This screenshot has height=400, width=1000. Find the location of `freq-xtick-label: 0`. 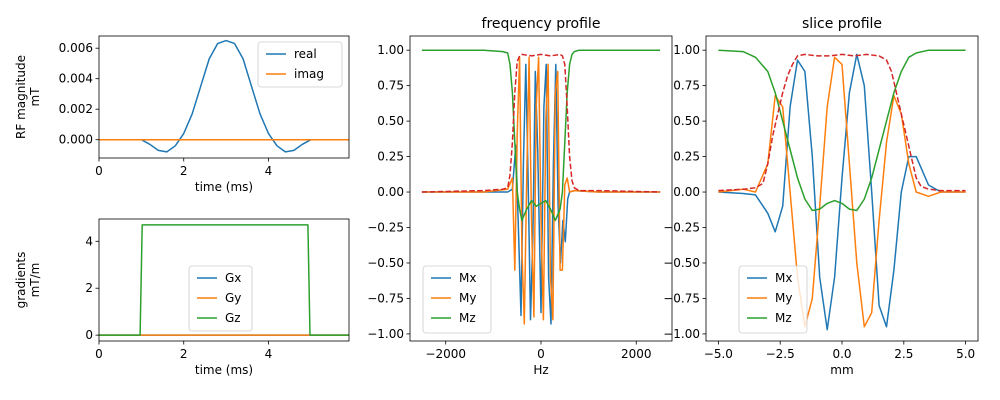

freq-xtick-label: 0 is located at coordinates (541, 354).